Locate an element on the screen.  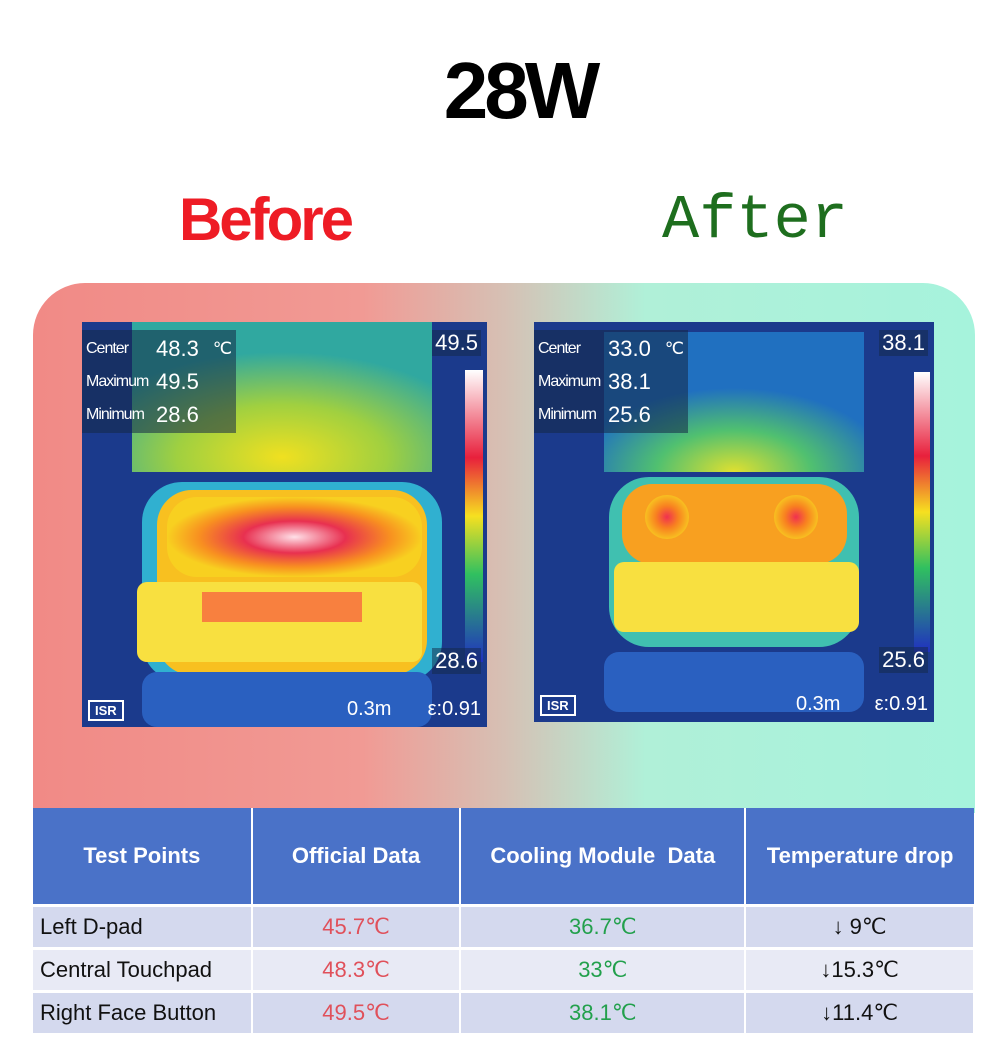
cell: ↓ 9℃ is located at coordinates (860, 926).